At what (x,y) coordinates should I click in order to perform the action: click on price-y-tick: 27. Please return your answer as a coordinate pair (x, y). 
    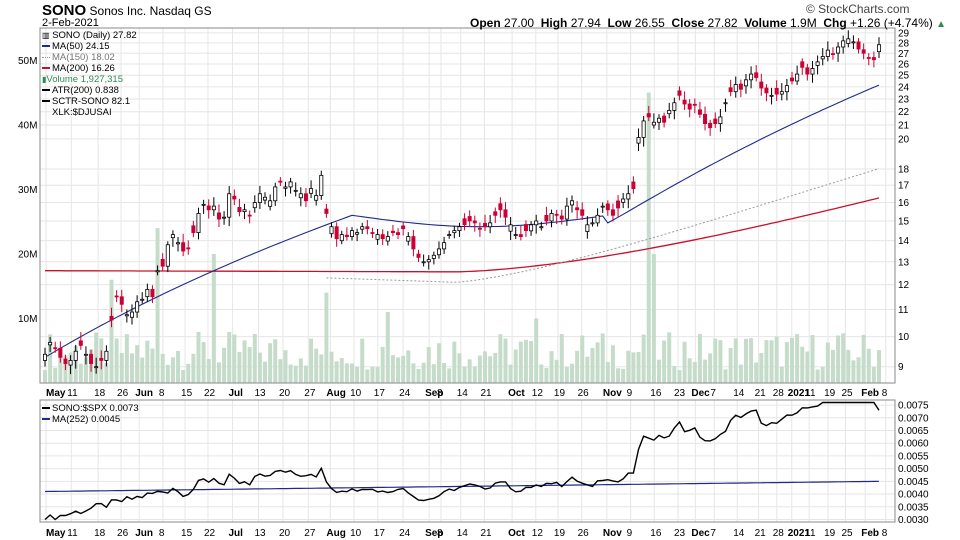
    Looking at the image, I should click on (904, 54).